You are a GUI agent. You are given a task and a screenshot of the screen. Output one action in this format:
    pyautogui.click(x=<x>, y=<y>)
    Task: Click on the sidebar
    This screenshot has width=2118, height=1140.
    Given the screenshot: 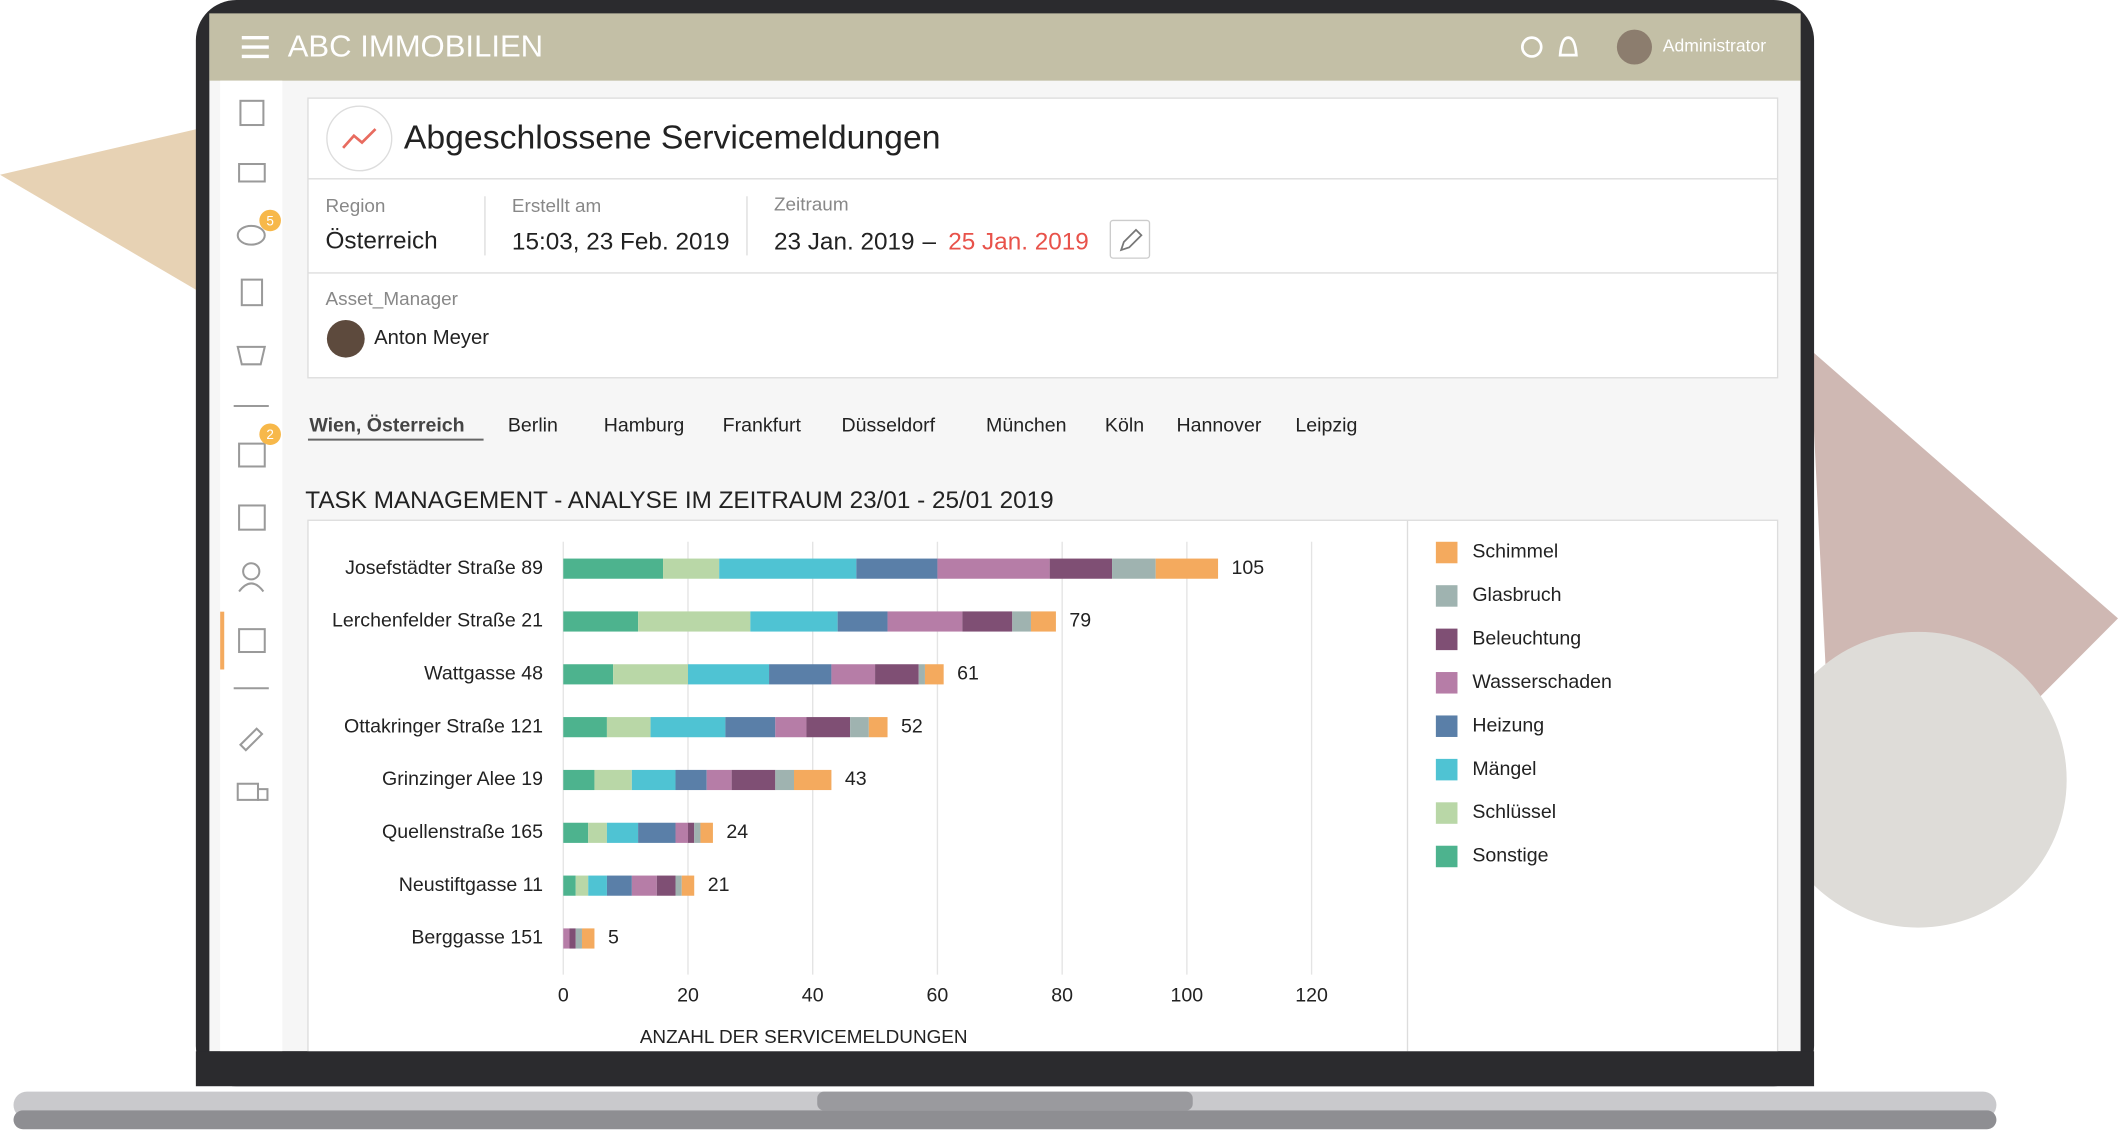 What is the action you would take?
    pyautogui.click(x=251, y=566)
    